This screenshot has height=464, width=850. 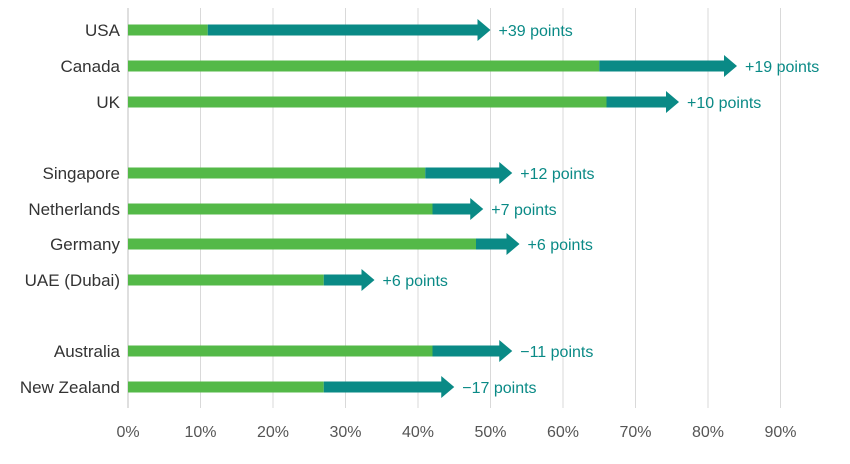 I want to click on category-label: New Zealand, so click(x=70, y=387).